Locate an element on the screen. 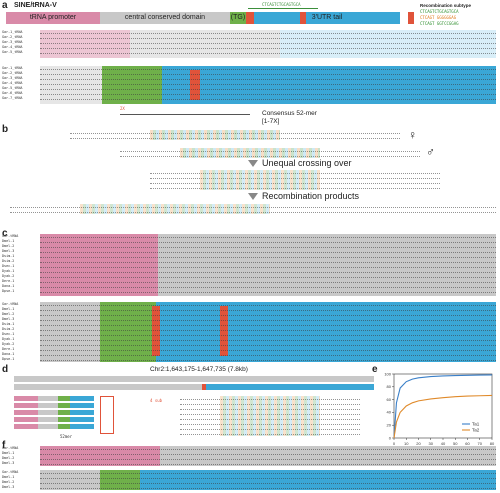 The width and height of the screenshot is (500, 493). recomb-legend-item-1: CTCAGTCTGCAGTGCA is located at coordinates (439, 11).